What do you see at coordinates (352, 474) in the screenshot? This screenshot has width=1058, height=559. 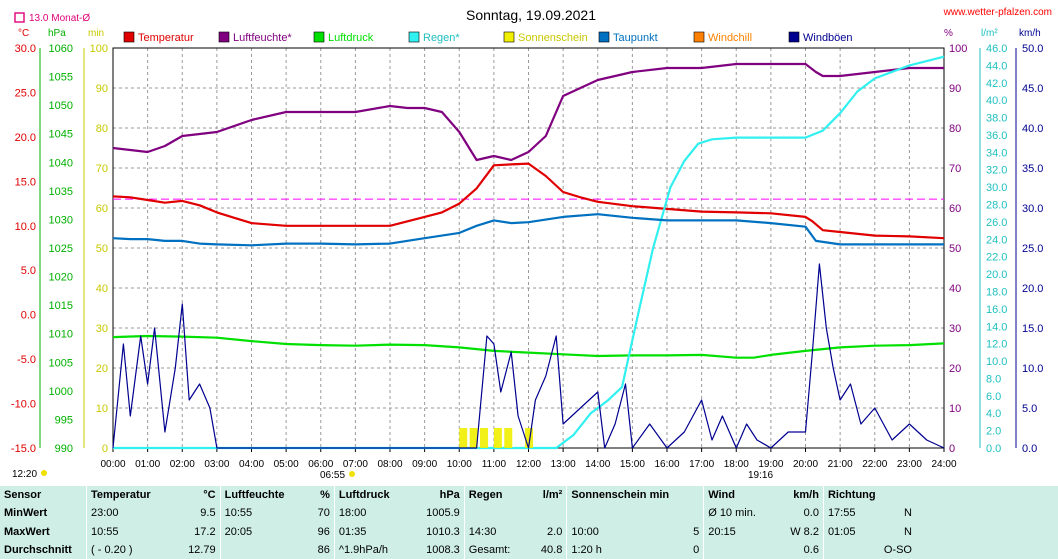 I see `sunrise-icon` at bounding box center [352, 474].